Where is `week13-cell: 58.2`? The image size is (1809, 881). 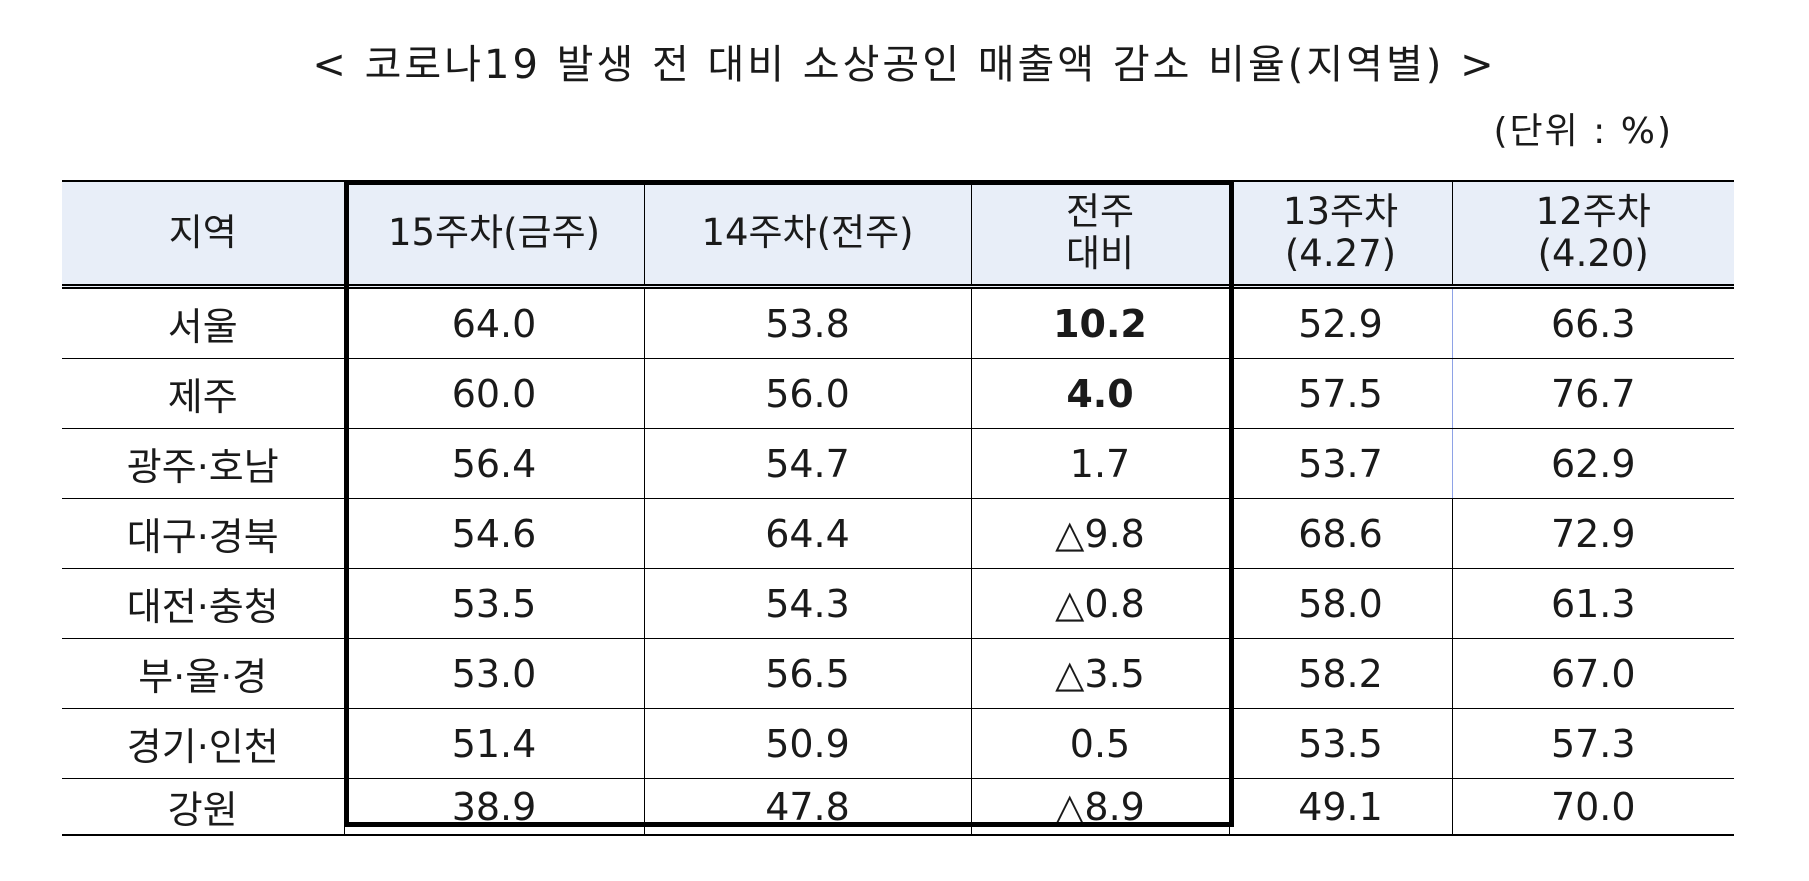 week13-cell: 58.2 is located at coordinates (1340, 673).